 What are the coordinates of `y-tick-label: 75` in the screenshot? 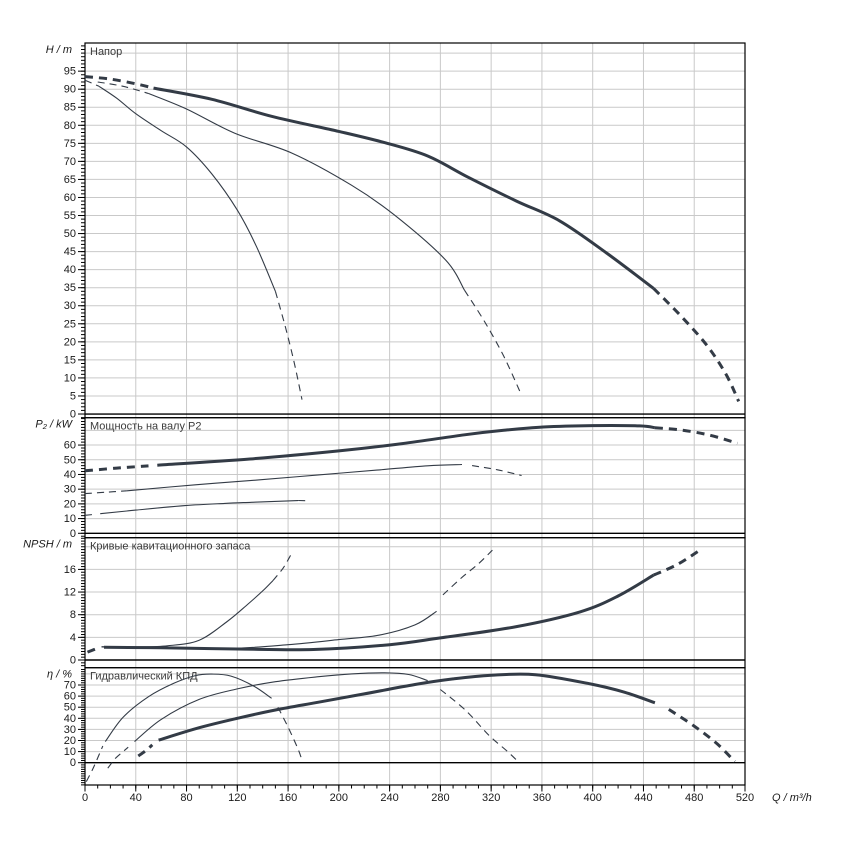 It's located at (70, 144).